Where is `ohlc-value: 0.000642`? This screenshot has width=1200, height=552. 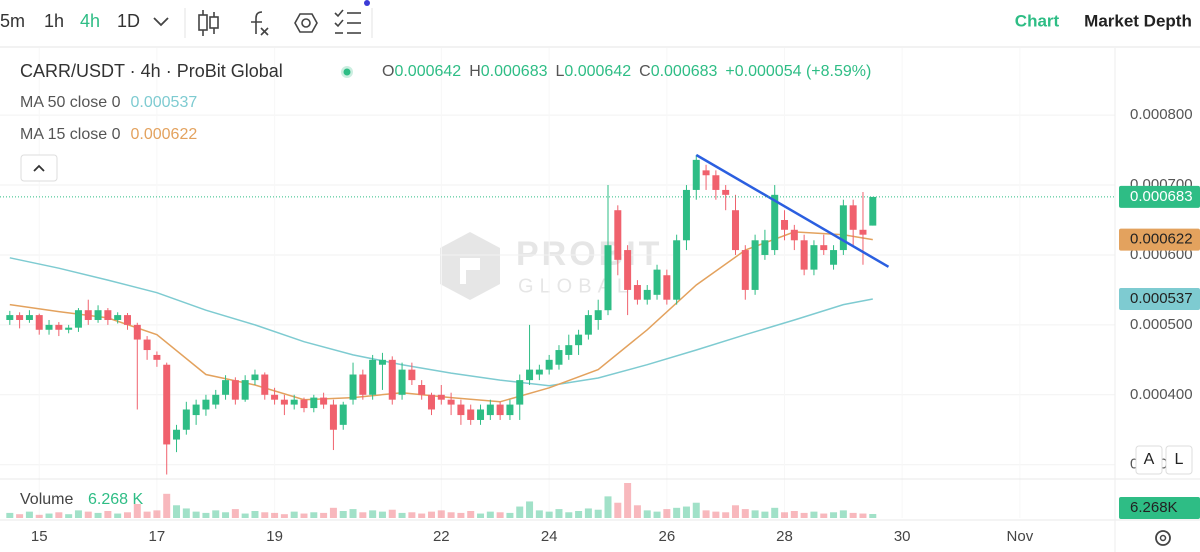
ohlc-value: 0.000642 is located at coordinates (597, 71).